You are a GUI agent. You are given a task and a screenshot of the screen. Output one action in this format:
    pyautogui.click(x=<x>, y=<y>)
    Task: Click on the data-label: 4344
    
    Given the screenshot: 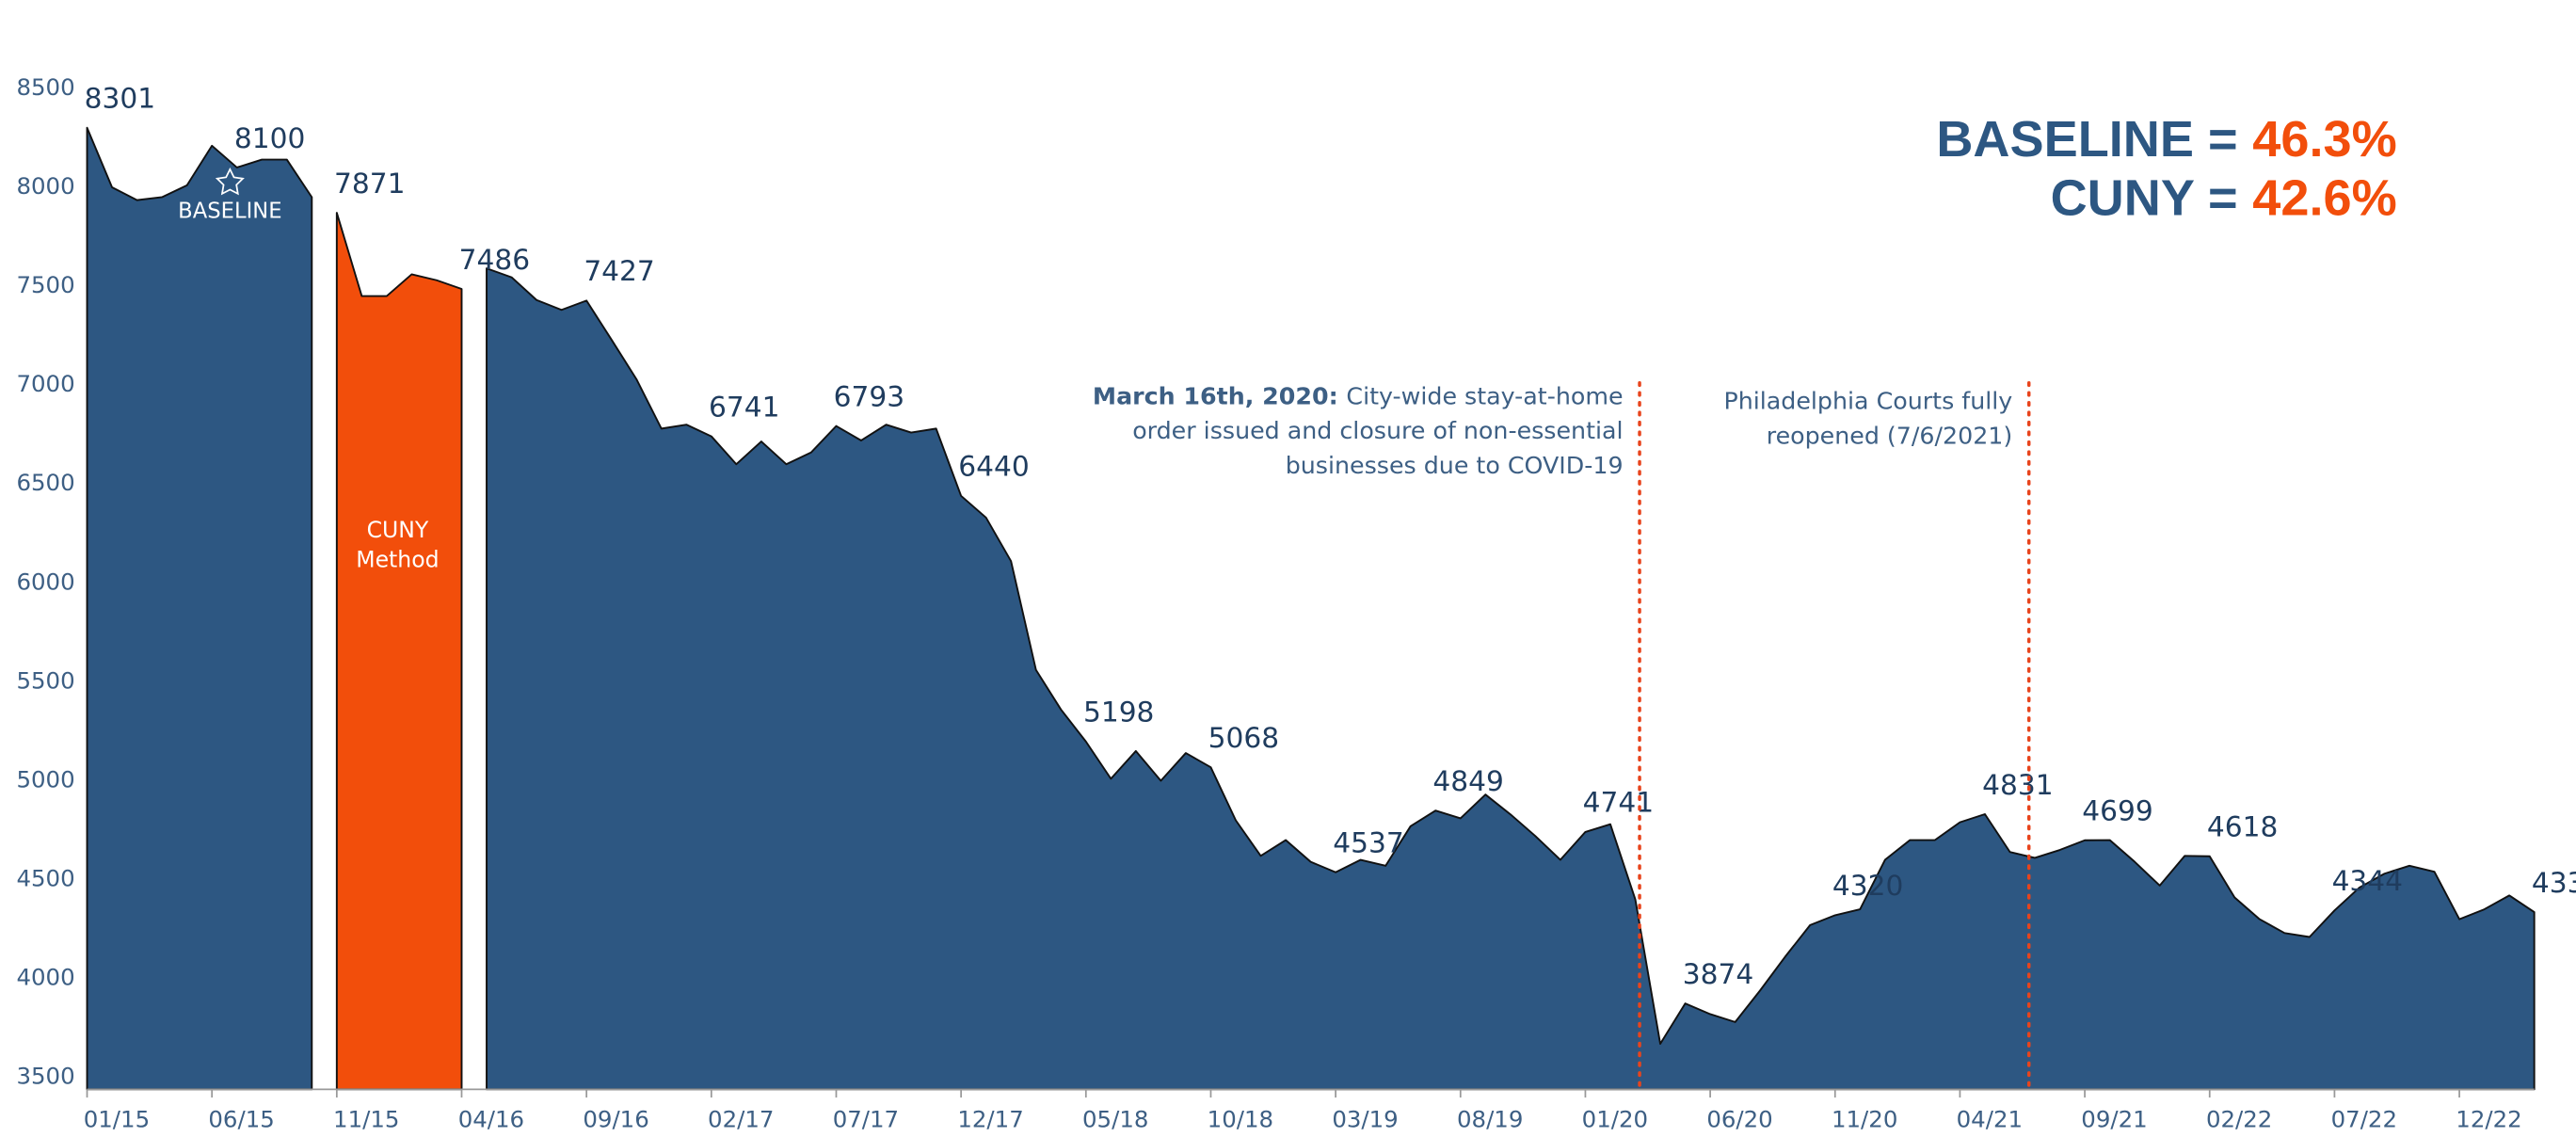 What is the action you would take?
    pyautogui.click(x=2367, y=881)
    